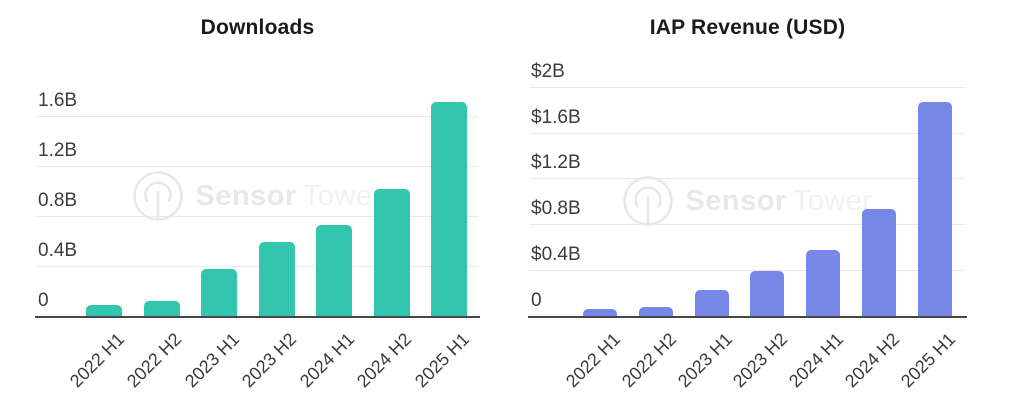  Describe the element at coordinates (58, 250) in the screenshot. I see `y-axis-tick-label: 0.4B` at that location.